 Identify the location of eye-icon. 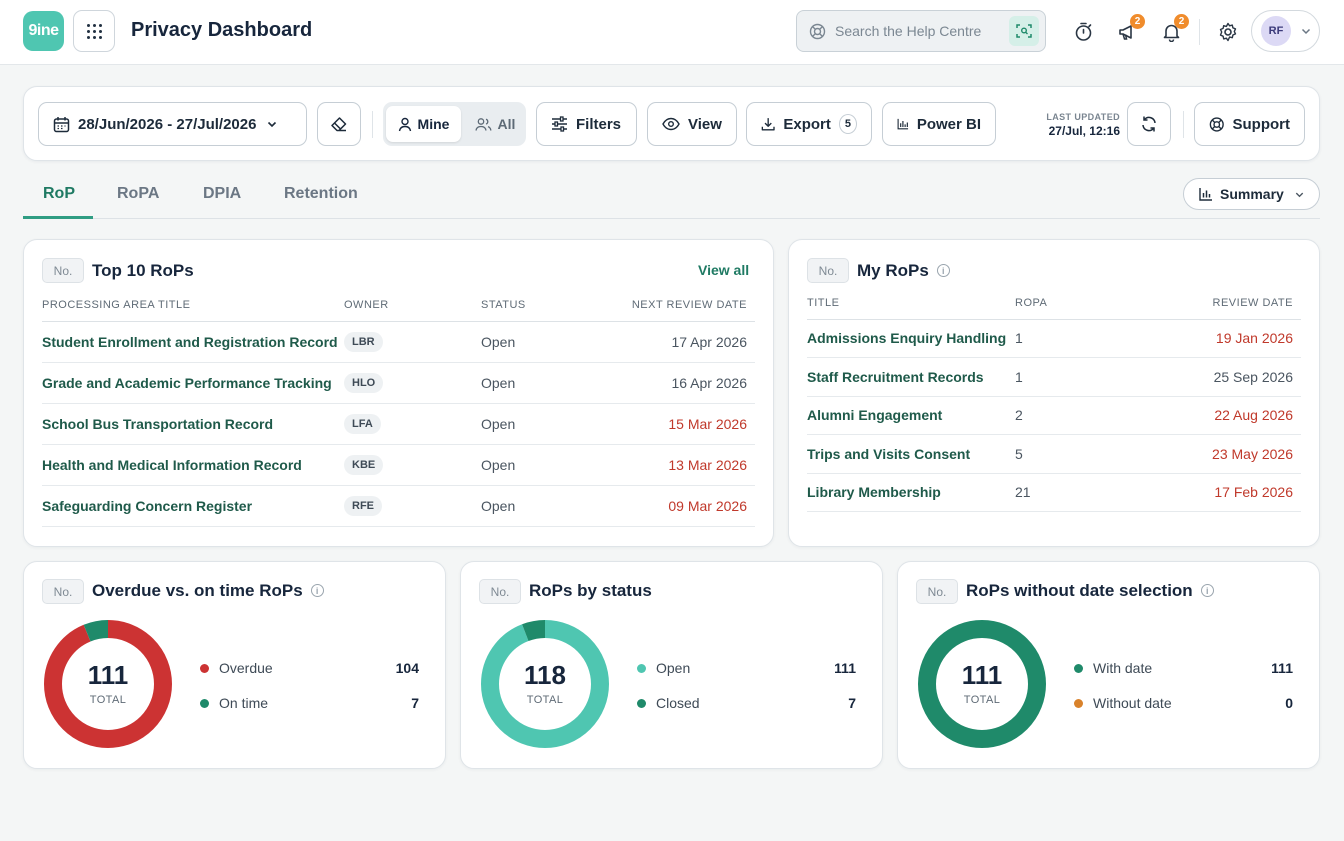
(671, 124).